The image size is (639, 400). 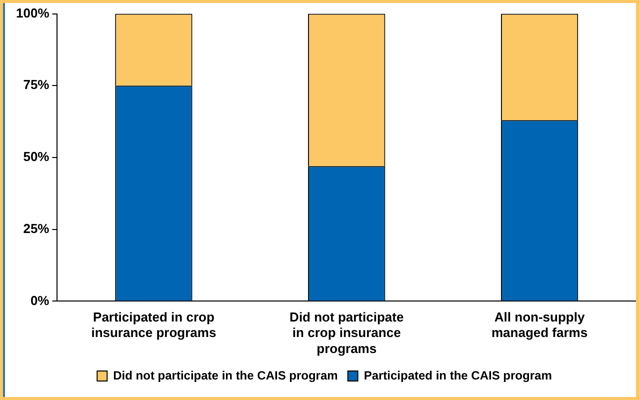 I want to click on x-tick-label: All non-supply managed farms, so click(x=539, y=325).